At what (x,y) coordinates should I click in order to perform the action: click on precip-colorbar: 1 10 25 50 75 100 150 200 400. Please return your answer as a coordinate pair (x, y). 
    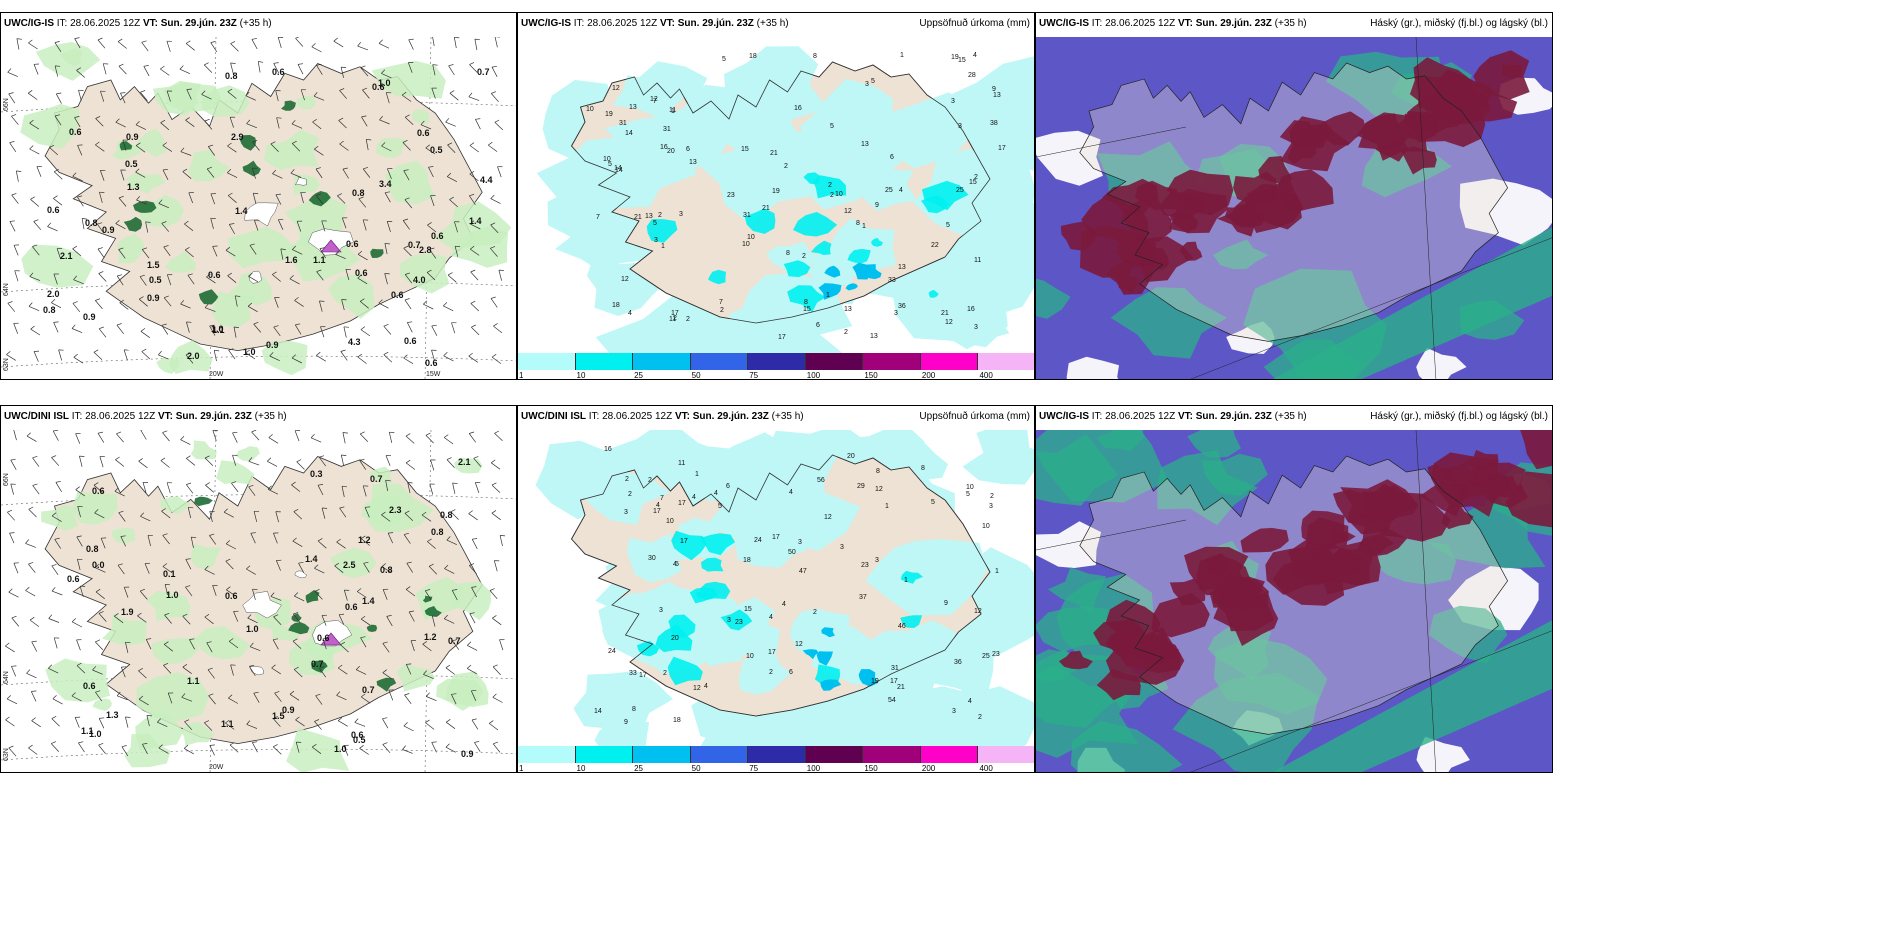
    Looking at the image, I should click on (776, 366).